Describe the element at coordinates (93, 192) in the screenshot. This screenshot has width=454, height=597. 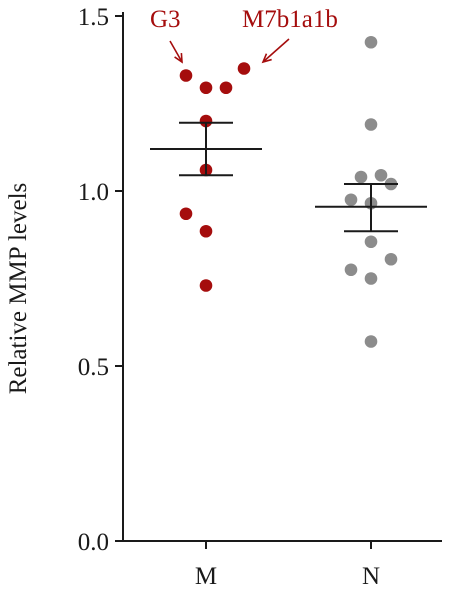
I see `y-tick-label: 1.0` at that location.